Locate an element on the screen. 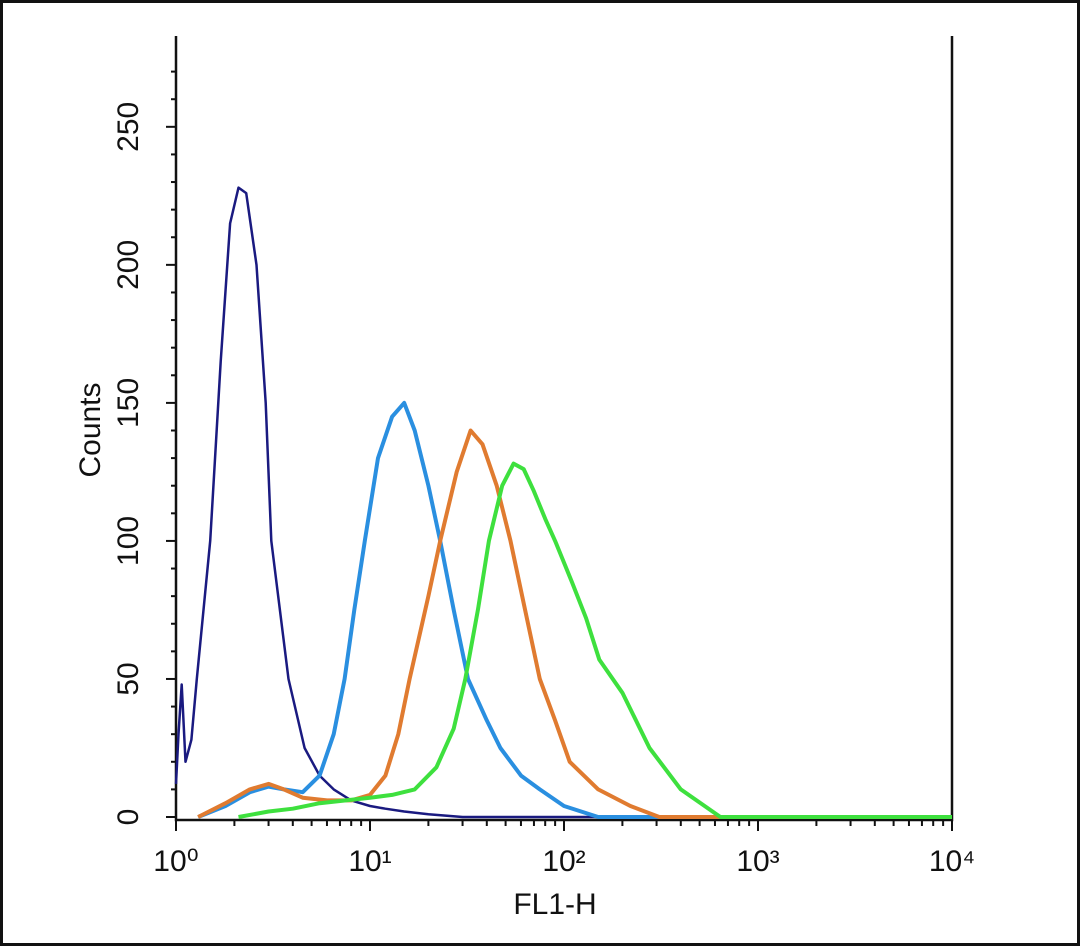 This screenshot has height=946, width=1080. y-axis-label: Counts is located at coordinates (90, 429).